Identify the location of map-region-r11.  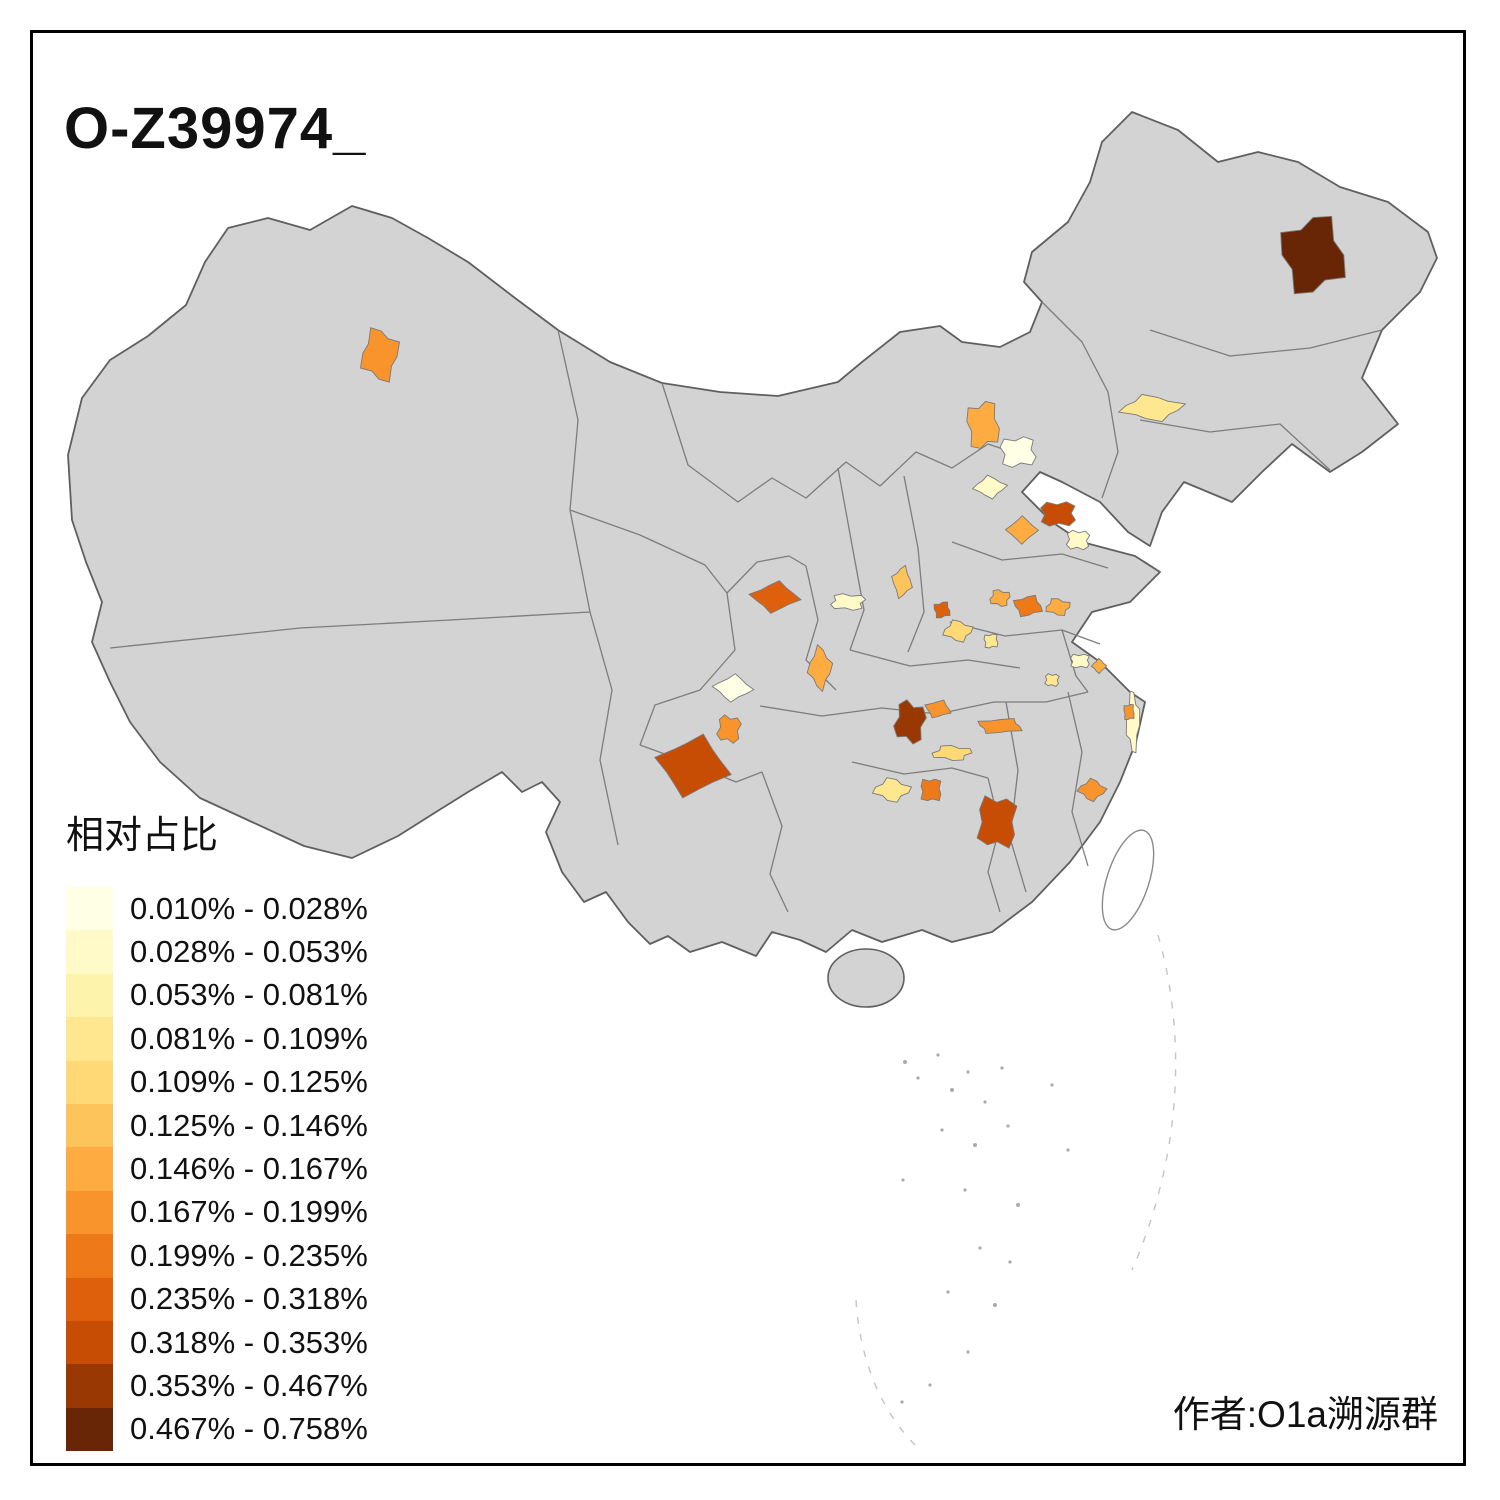
(848, 602).